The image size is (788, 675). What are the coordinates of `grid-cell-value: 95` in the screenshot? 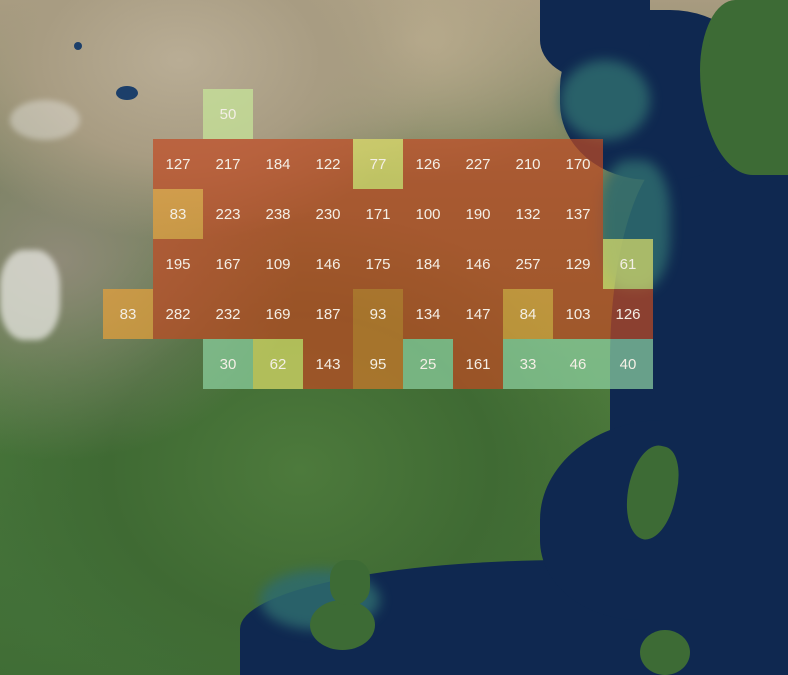 It's located at (378, 364).